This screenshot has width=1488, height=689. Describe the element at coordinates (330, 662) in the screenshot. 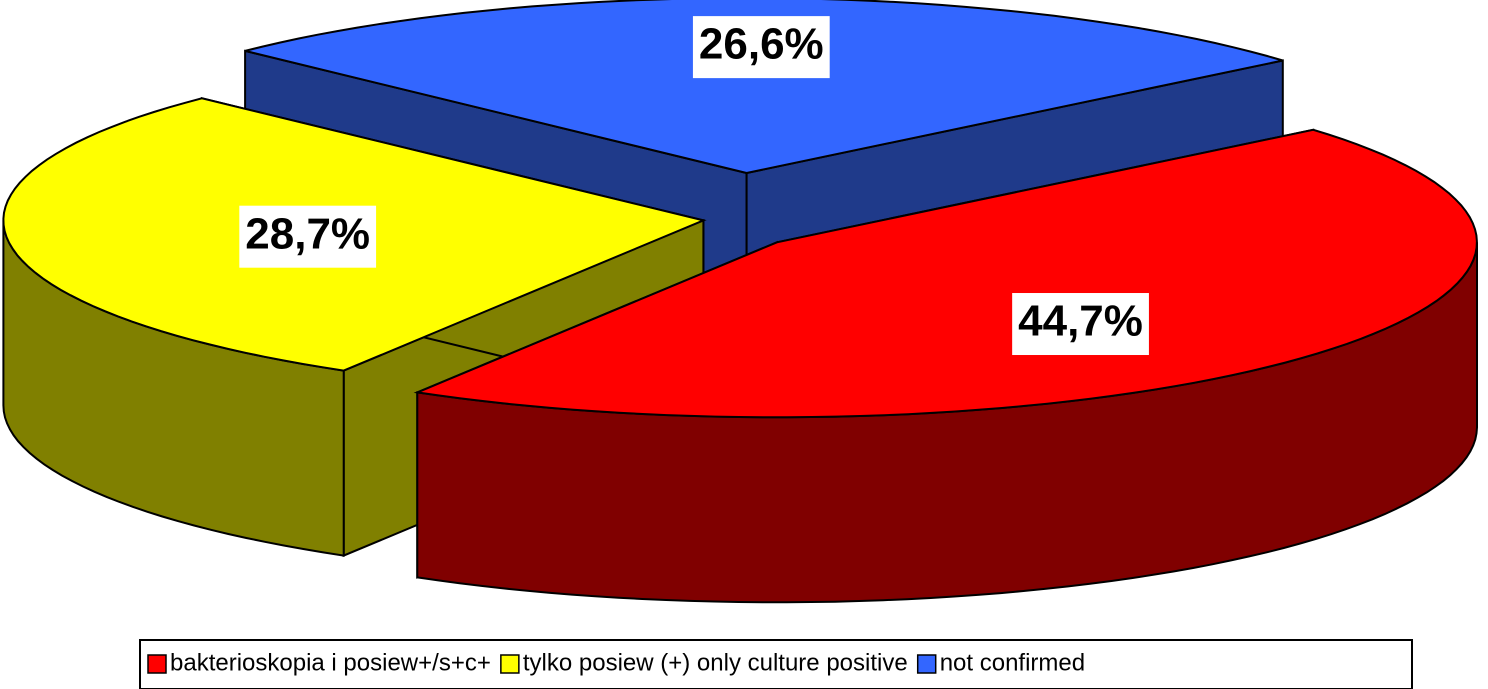

I see `legend-label: bakterioskopia i posiew+/s+c+` at that location.